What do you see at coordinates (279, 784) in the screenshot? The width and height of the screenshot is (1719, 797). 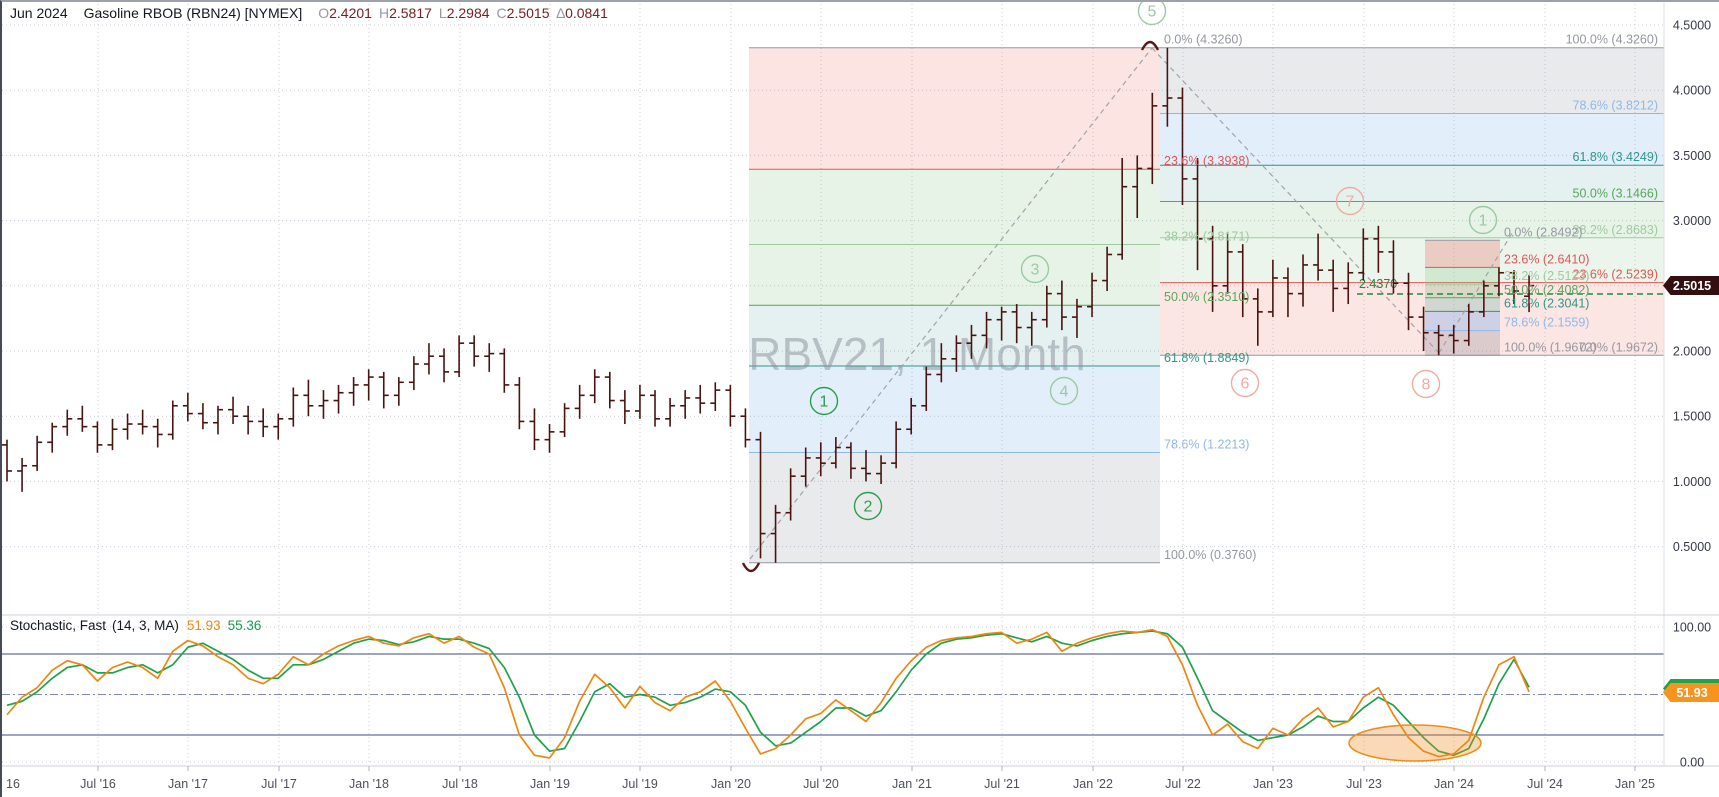 I see `time-axis-label: Jul '17` at bounding box center [279, 784].